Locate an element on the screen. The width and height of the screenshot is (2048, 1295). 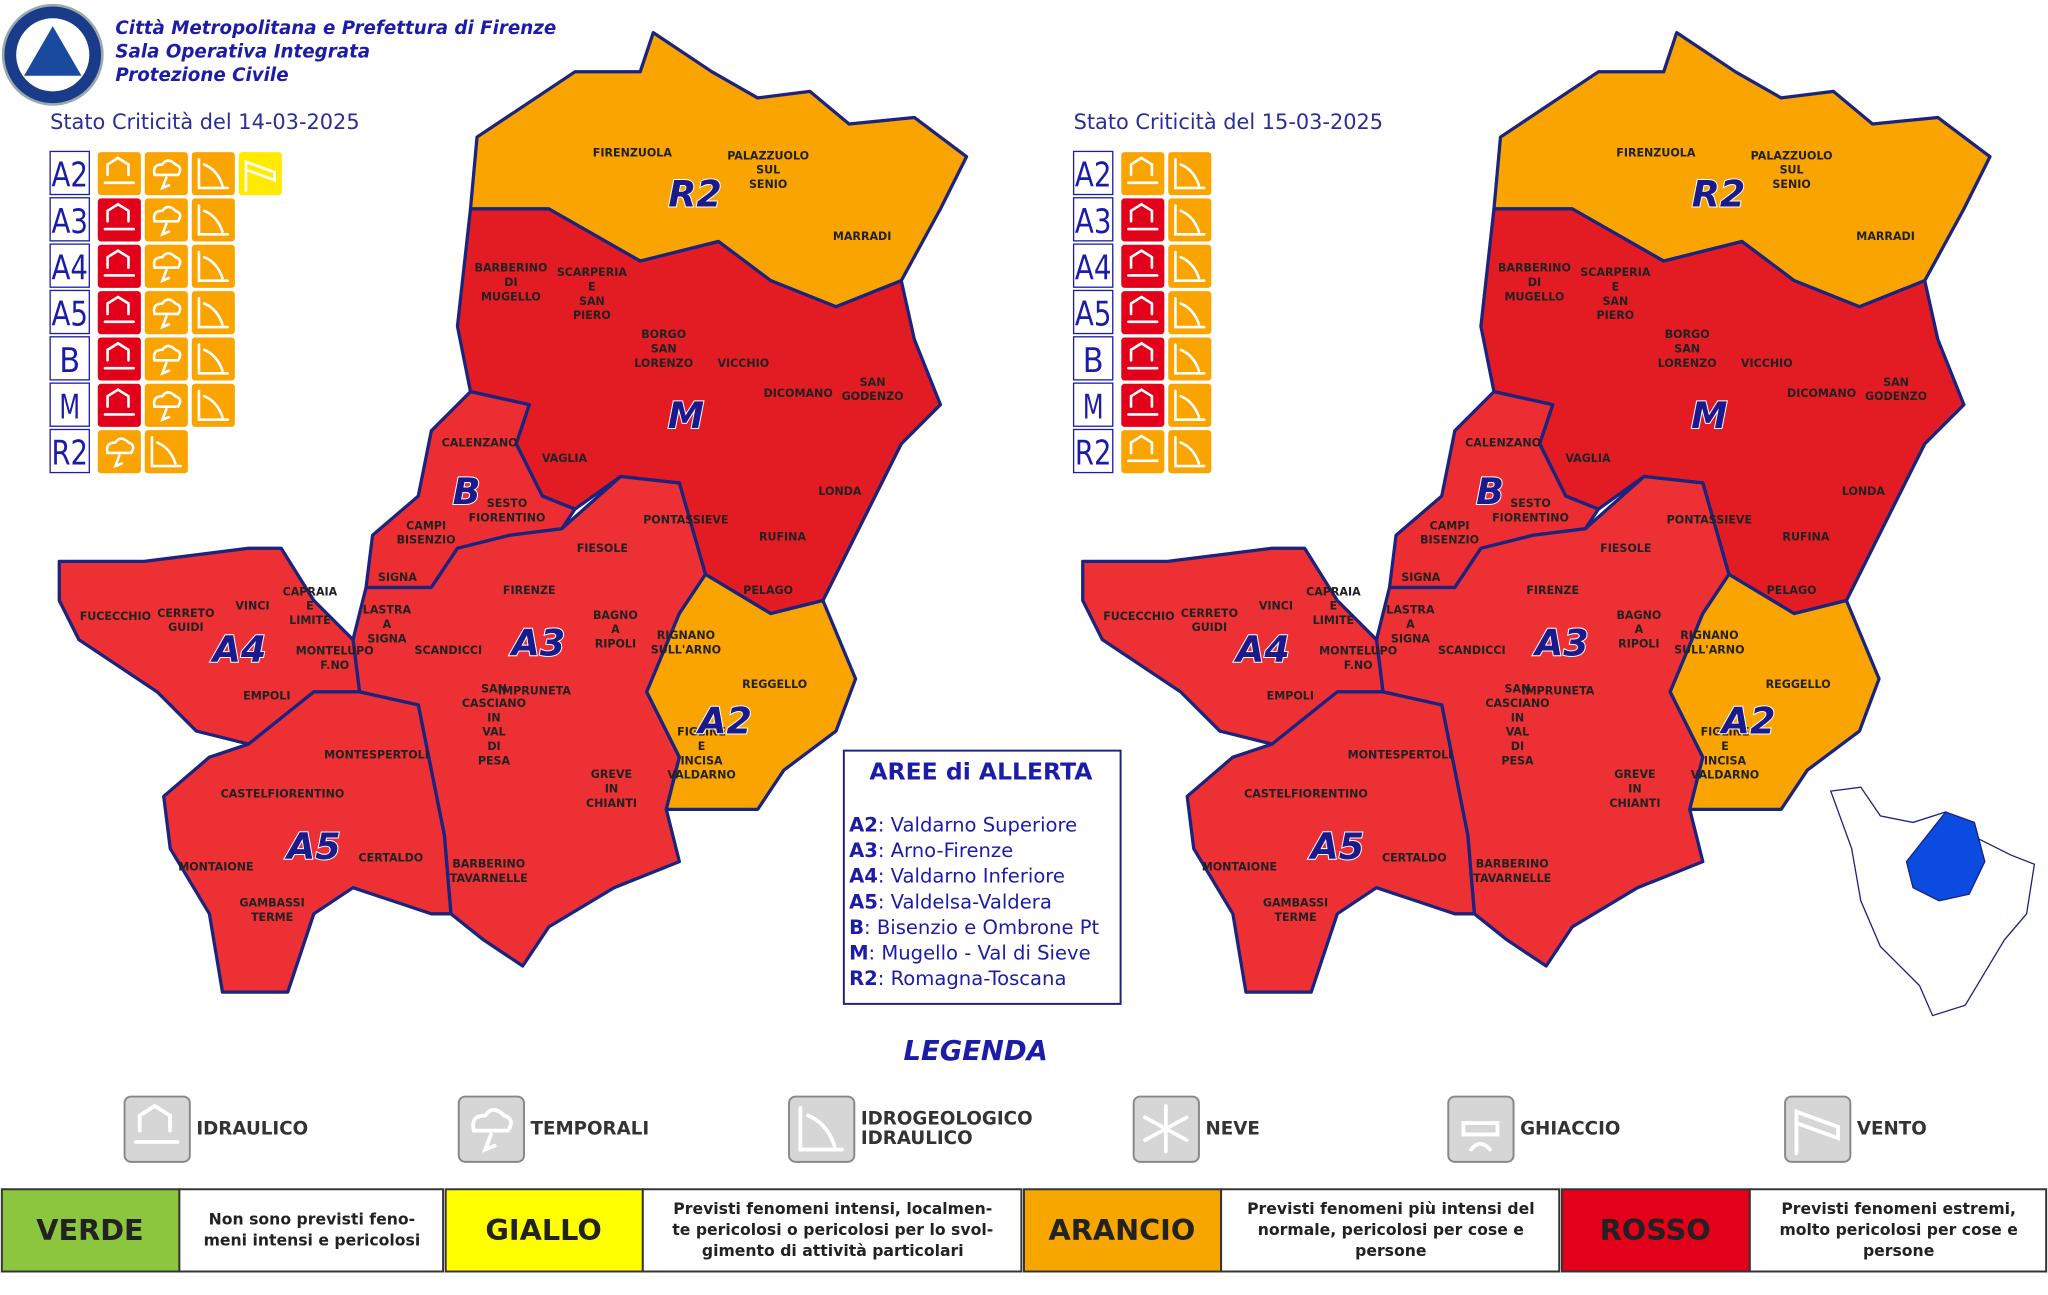
municipality-label: DI is located at coordinates (493, 746).